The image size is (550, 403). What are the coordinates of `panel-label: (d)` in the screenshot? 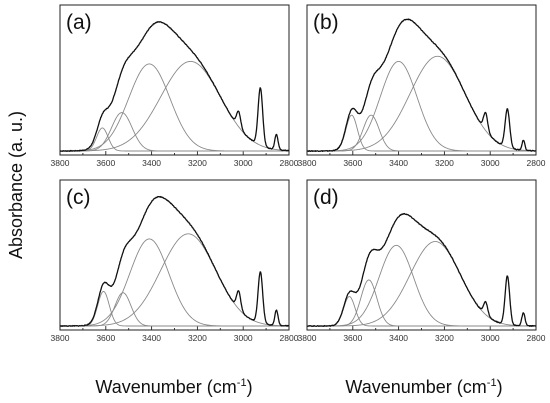 It's located at (326, 197).